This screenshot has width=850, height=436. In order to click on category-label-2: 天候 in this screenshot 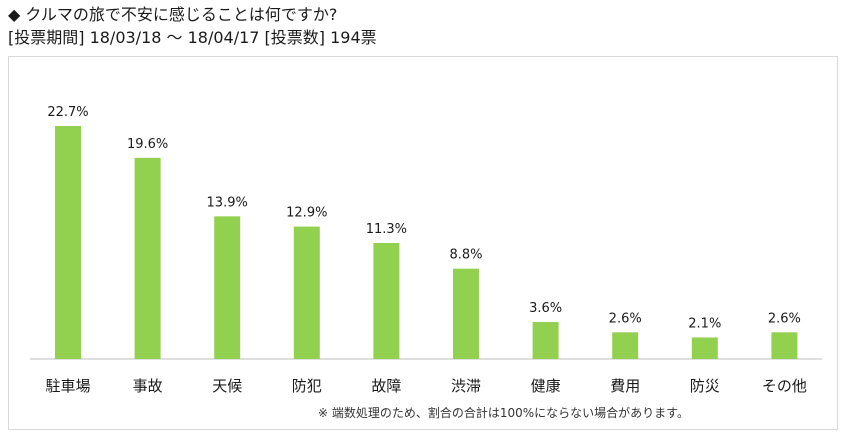, I will do `click(227, 386)`.